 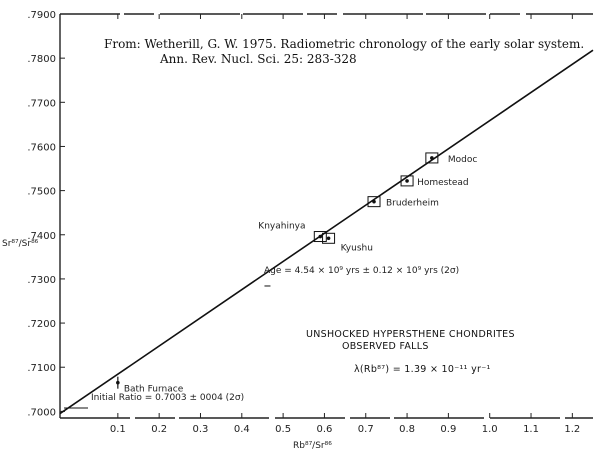 I want to click on x-tick-label: 0.6, so click(x=324, y=429).